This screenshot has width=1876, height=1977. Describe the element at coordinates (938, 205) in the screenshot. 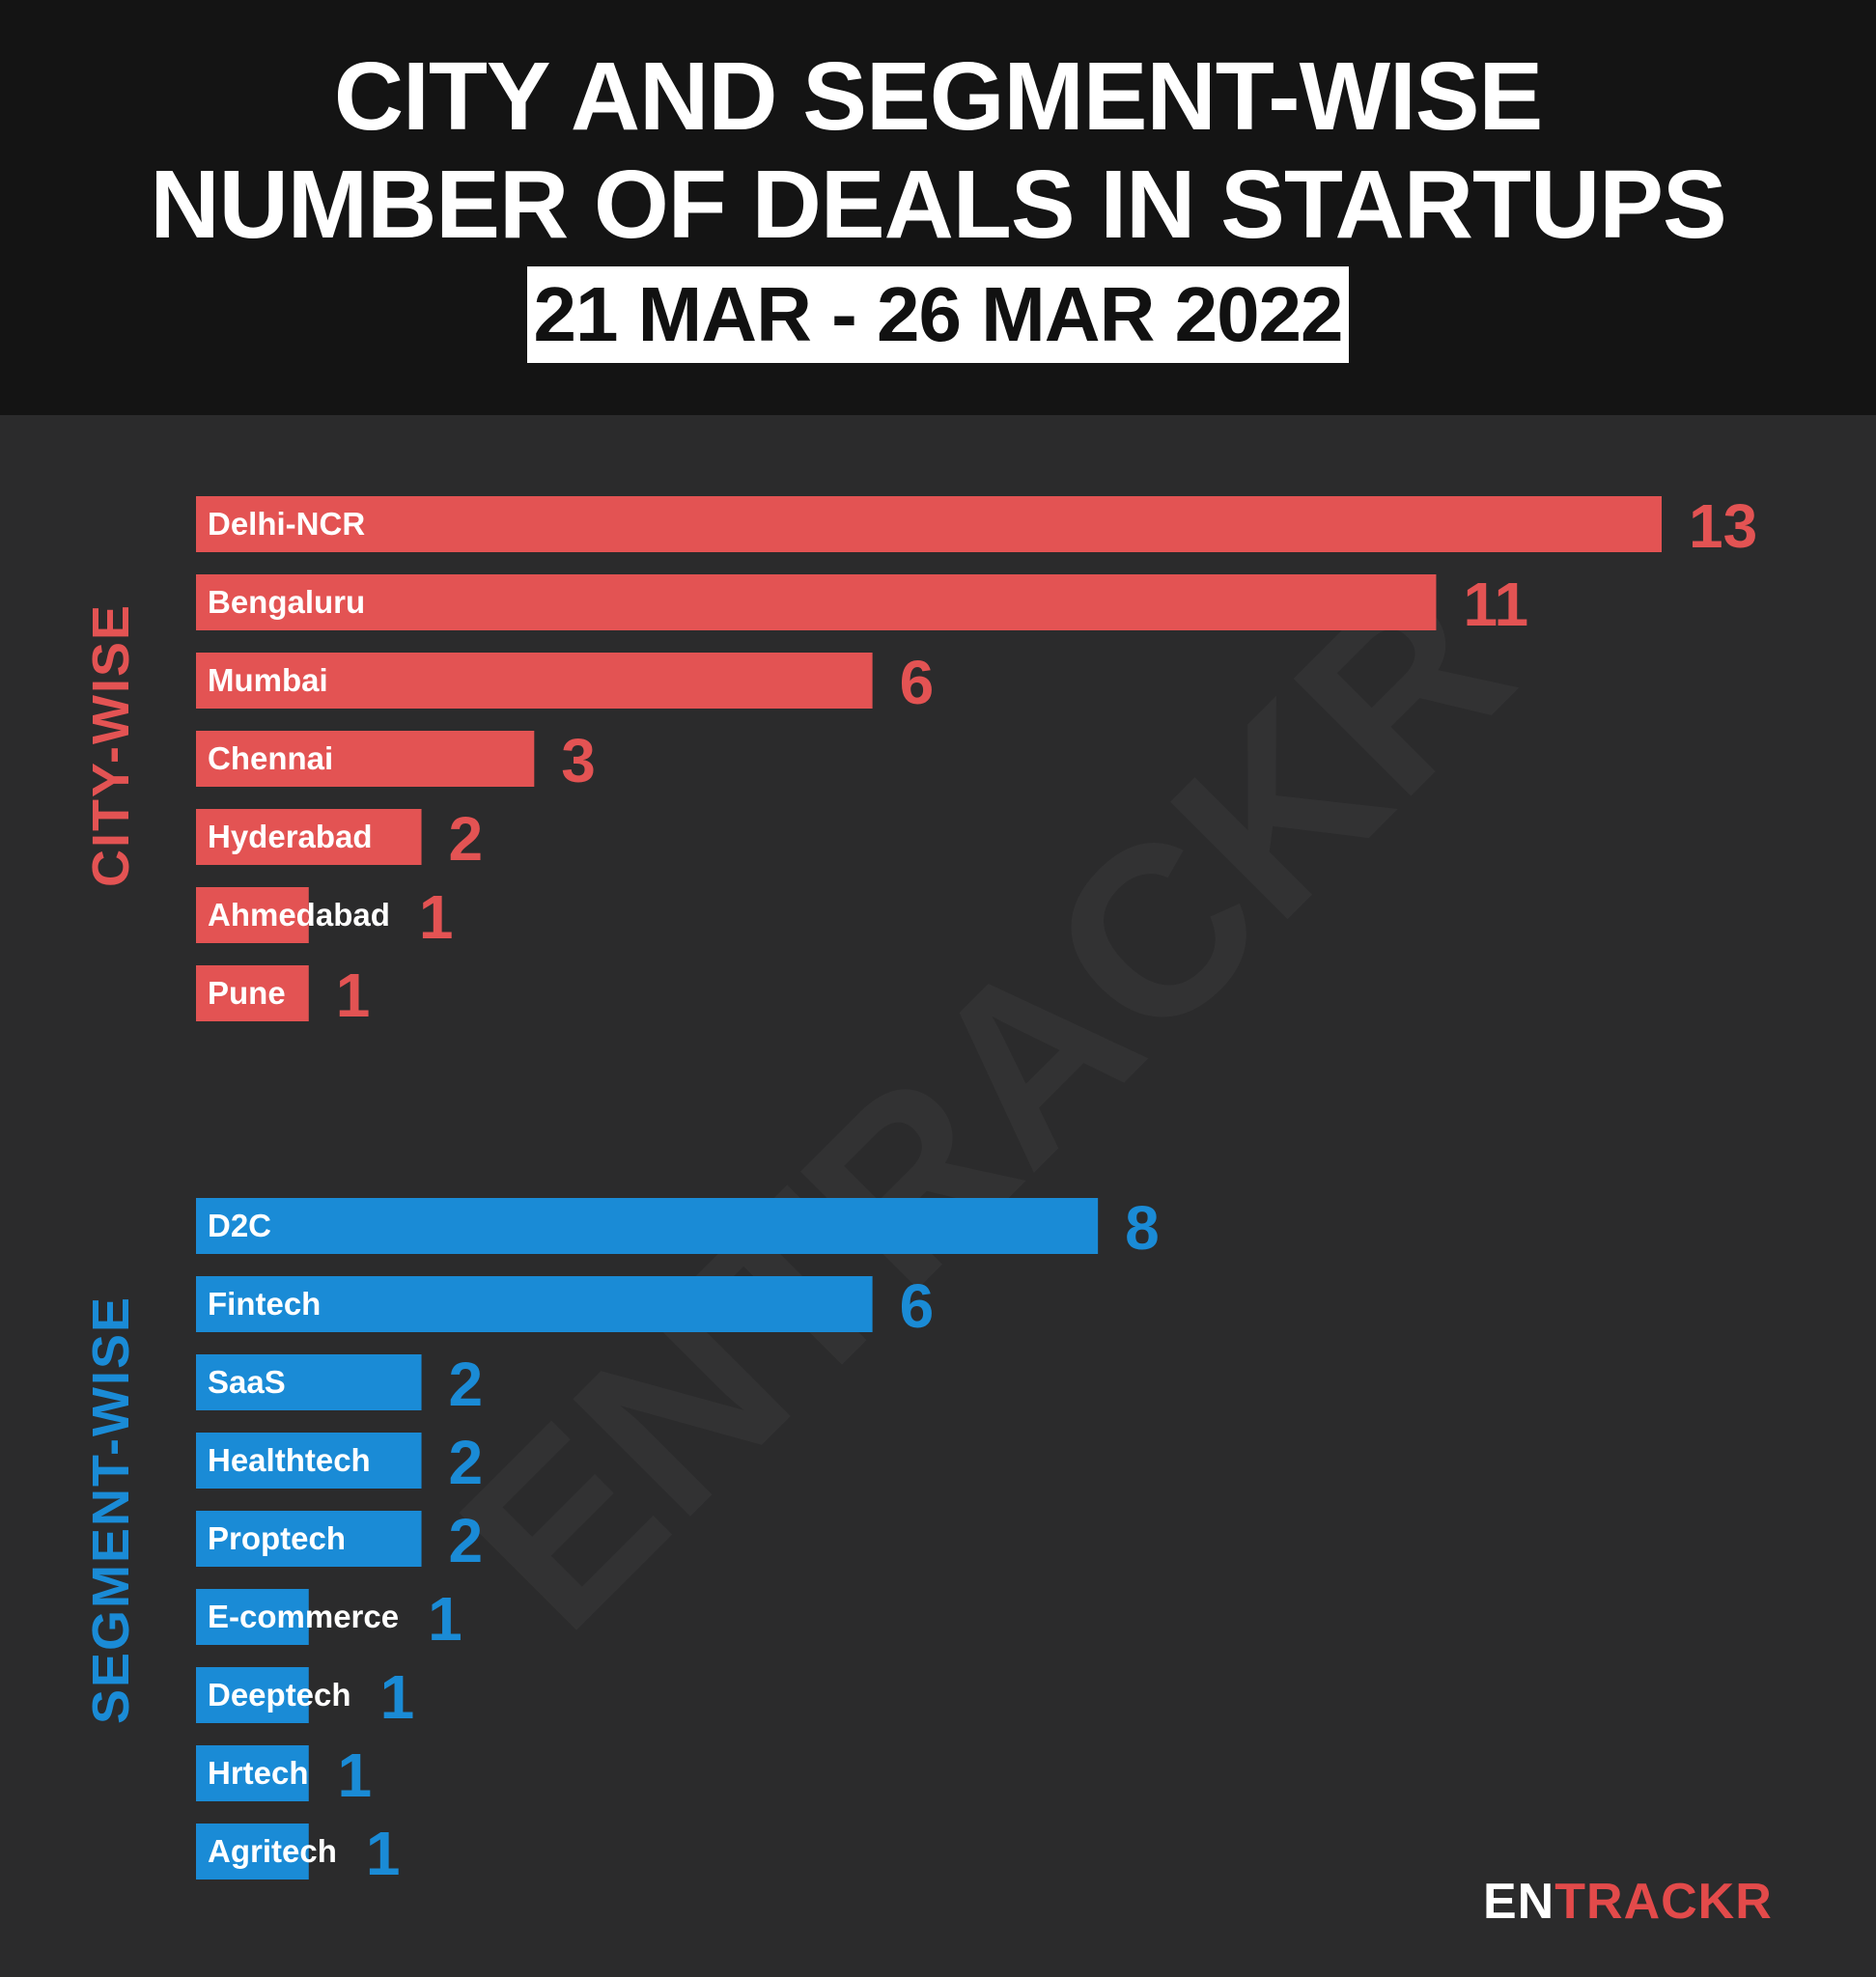

I see `chart-title-line-2: NUMBER OF DEALS IN STARTUPS` at that location.